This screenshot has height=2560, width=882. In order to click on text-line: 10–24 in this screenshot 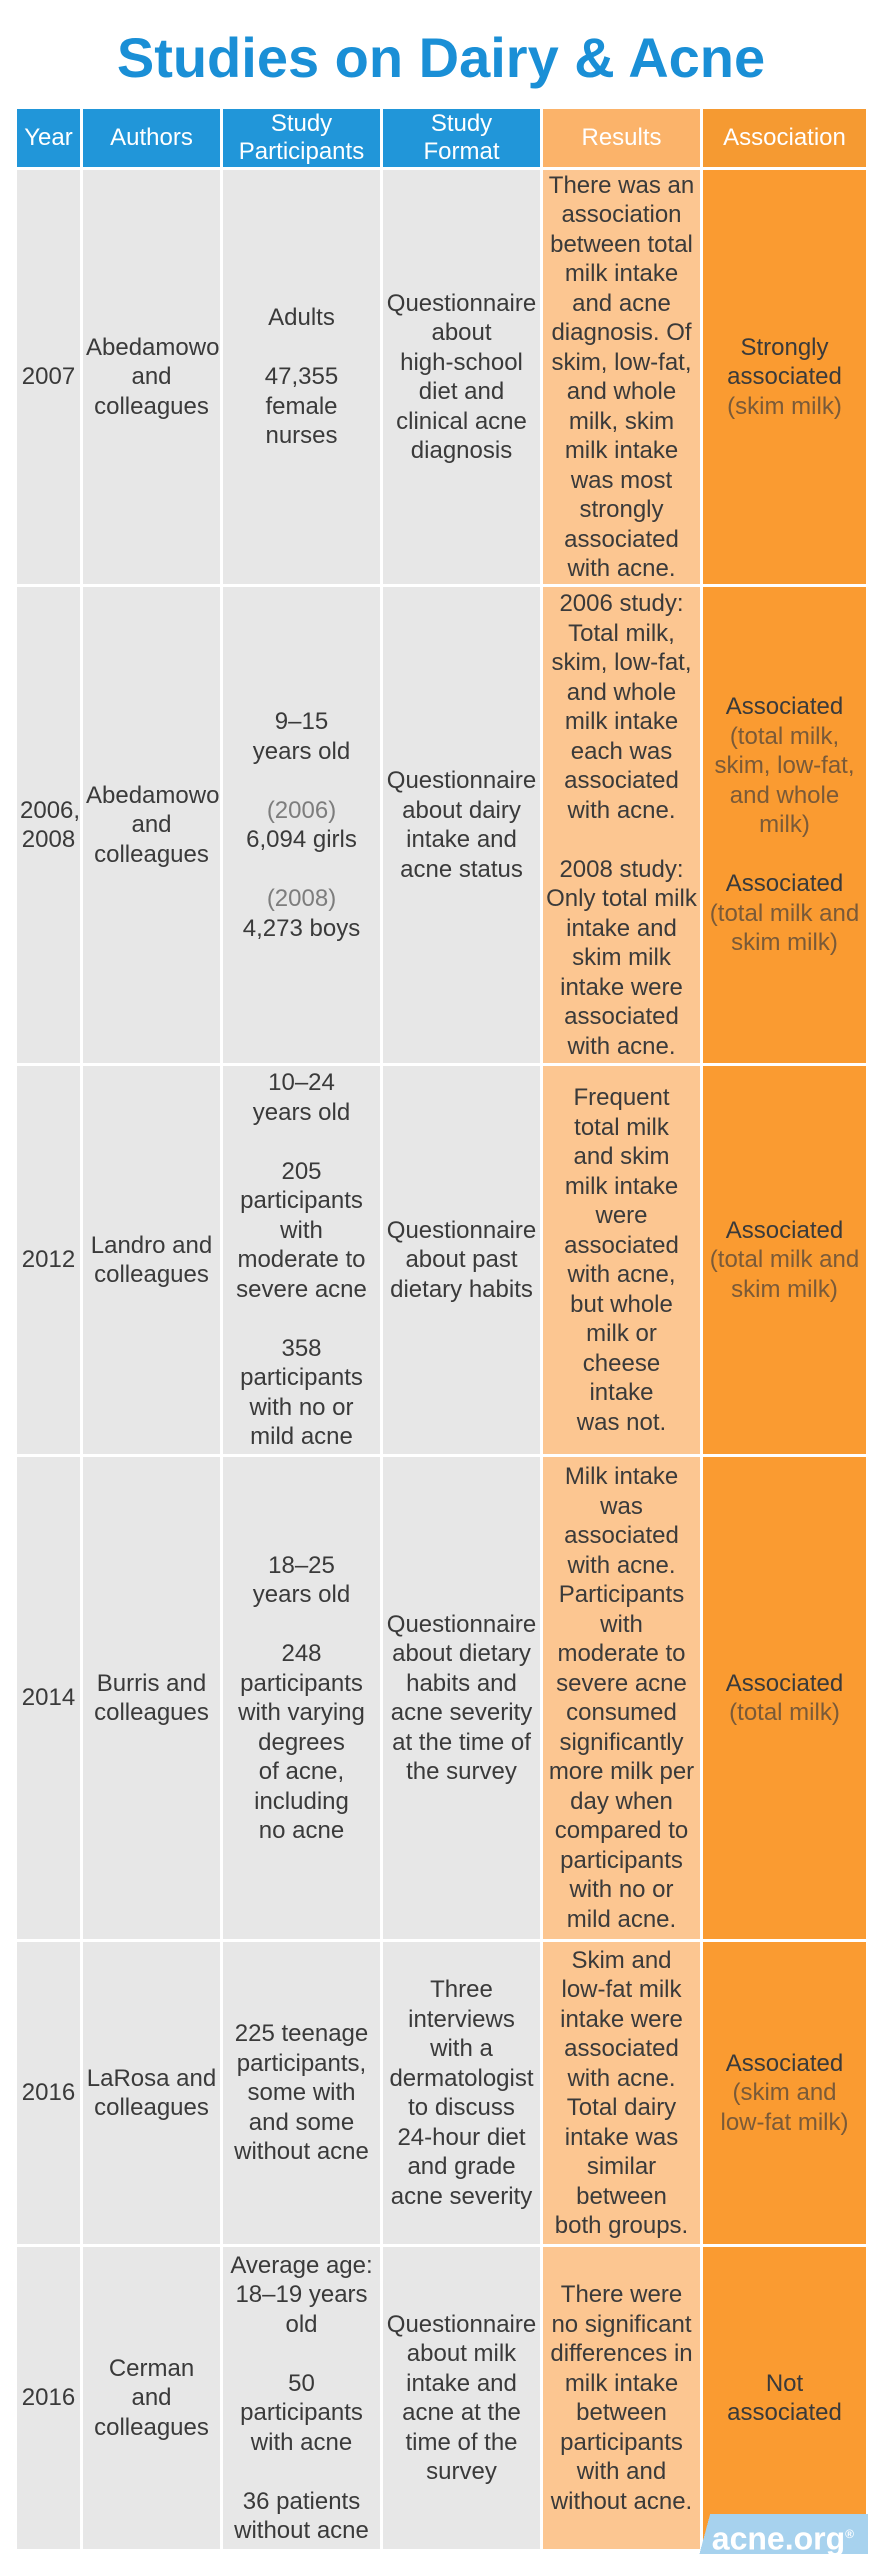, I will do `click(301, 1083)`.